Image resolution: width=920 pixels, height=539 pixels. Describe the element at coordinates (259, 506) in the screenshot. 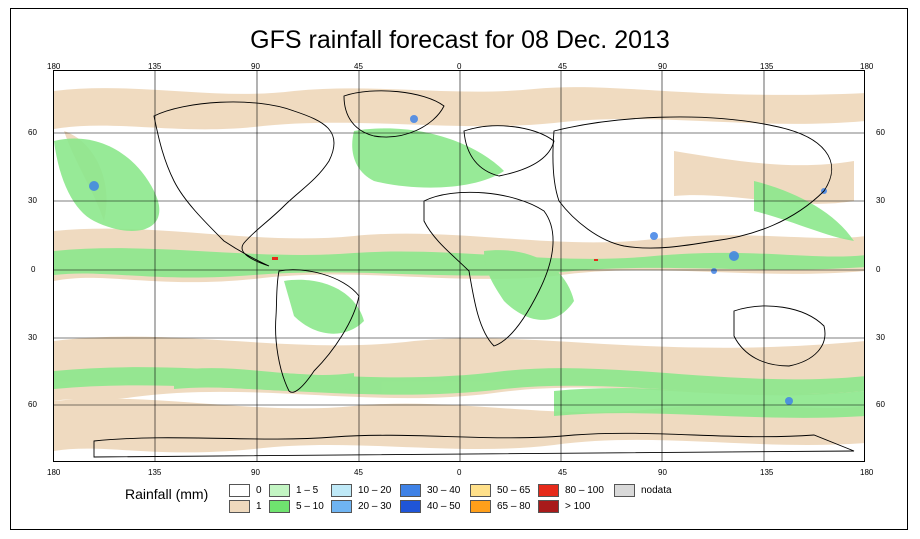

I see `legend-label-1: 1` at that location.